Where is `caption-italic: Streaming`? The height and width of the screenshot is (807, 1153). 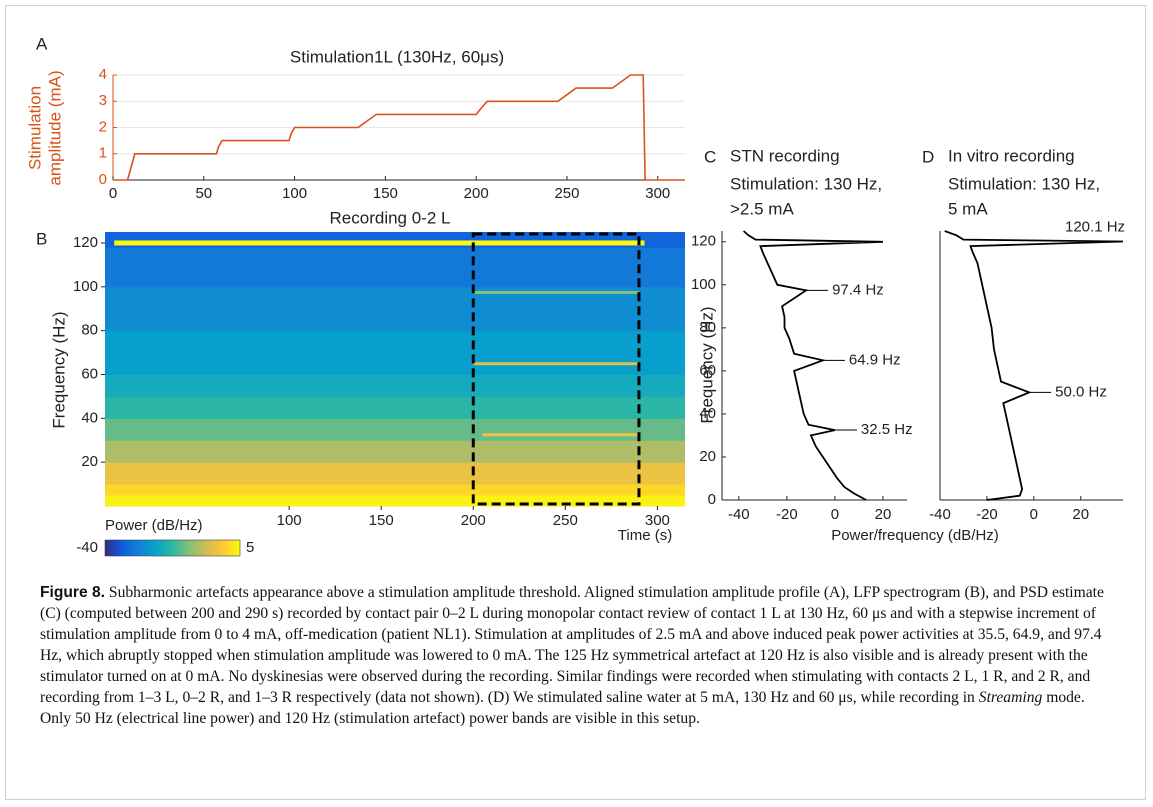
caption-italic: Streaming is located at coordinates (1010, 697).